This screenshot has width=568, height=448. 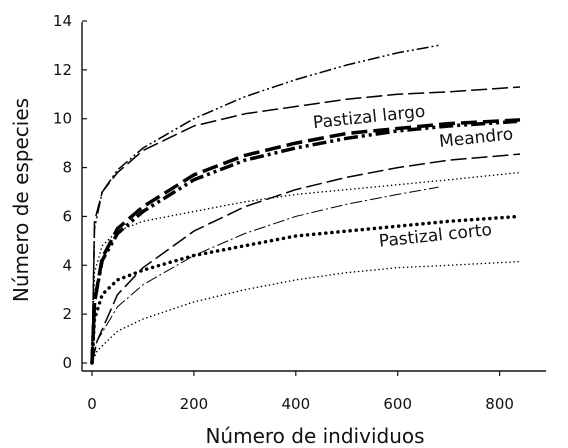 What do you see at coordinates (295, 404) in the screenshot?
I see `x-tick-label: 400` at bounding box center [295, 404].